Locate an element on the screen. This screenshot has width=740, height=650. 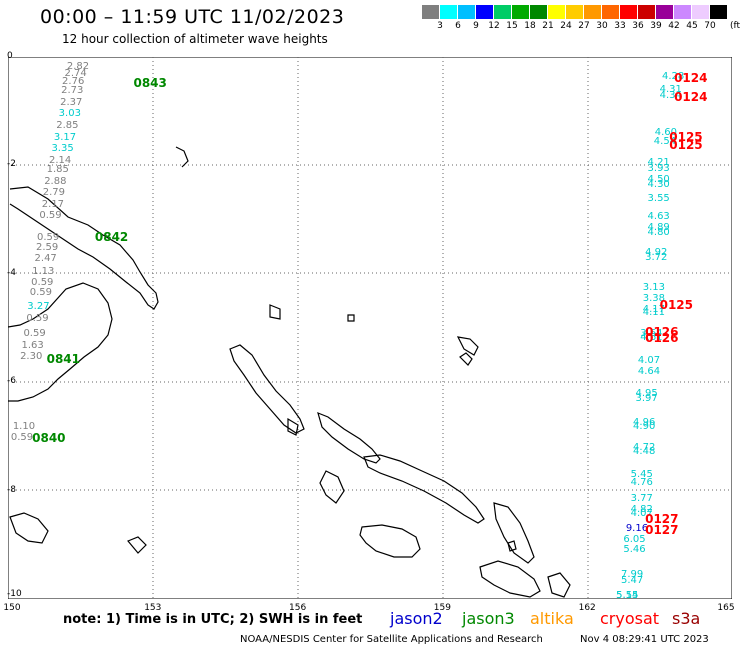
swh-value-label: 4.82 is located at coordinates (641, 510).